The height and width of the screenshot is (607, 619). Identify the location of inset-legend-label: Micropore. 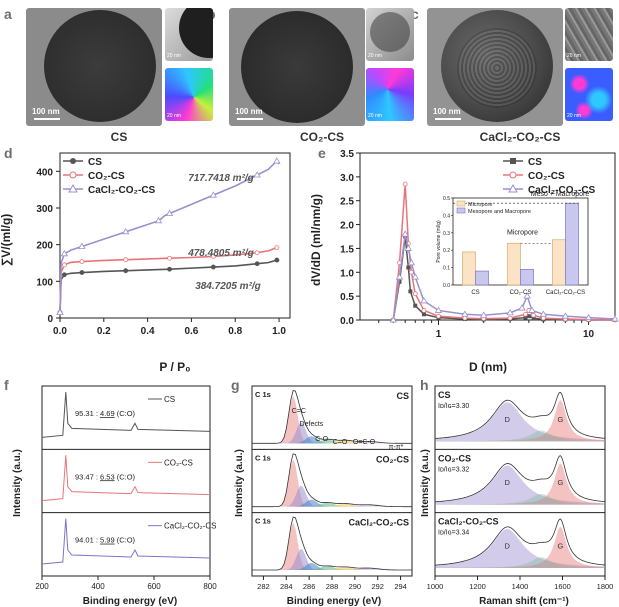
(480, 205).